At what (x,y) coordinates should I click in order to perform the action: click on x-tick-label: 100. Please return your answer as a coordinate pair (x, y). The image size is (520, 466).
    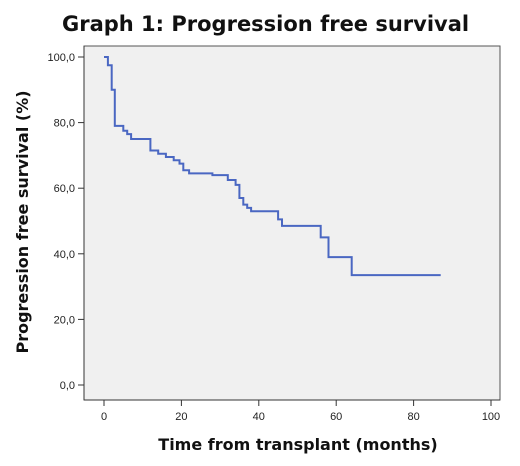
    Looking at the image, I should click on (491, 417).